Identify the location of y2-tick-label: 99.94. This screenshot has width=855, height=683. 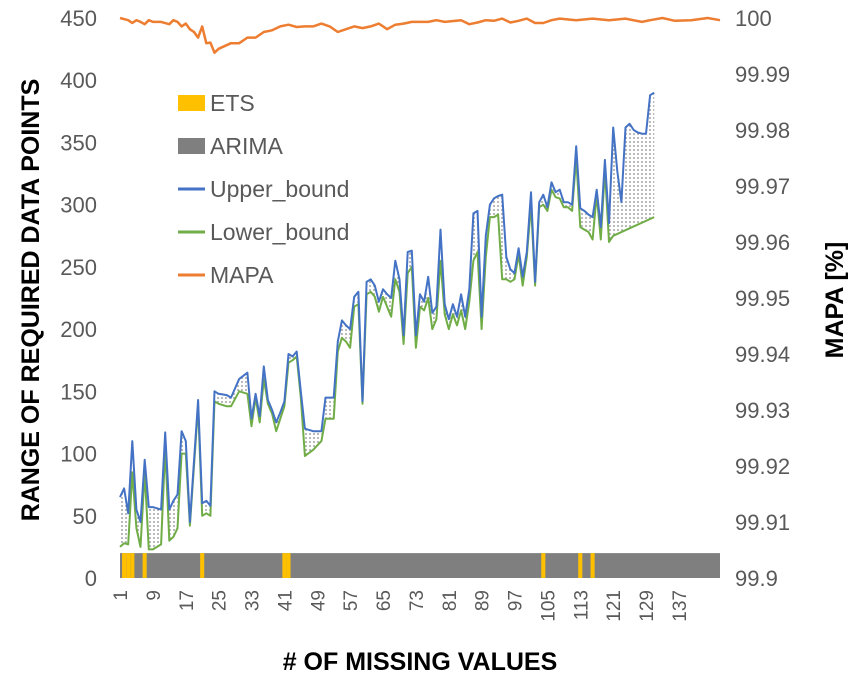
(762, 354).